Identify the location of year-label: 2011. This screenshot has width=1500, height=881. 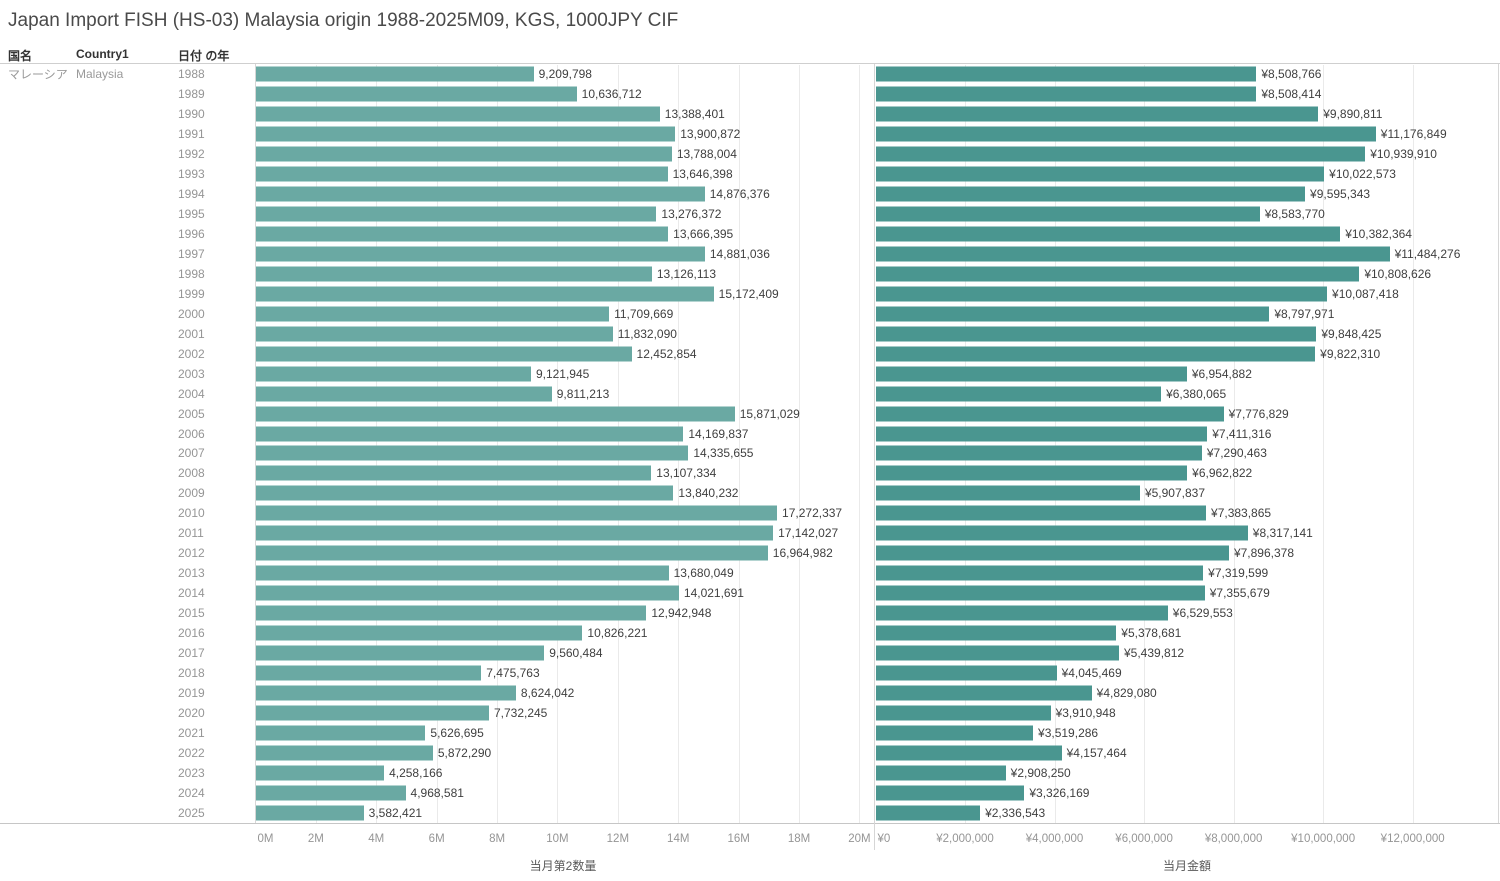
(191, 533).